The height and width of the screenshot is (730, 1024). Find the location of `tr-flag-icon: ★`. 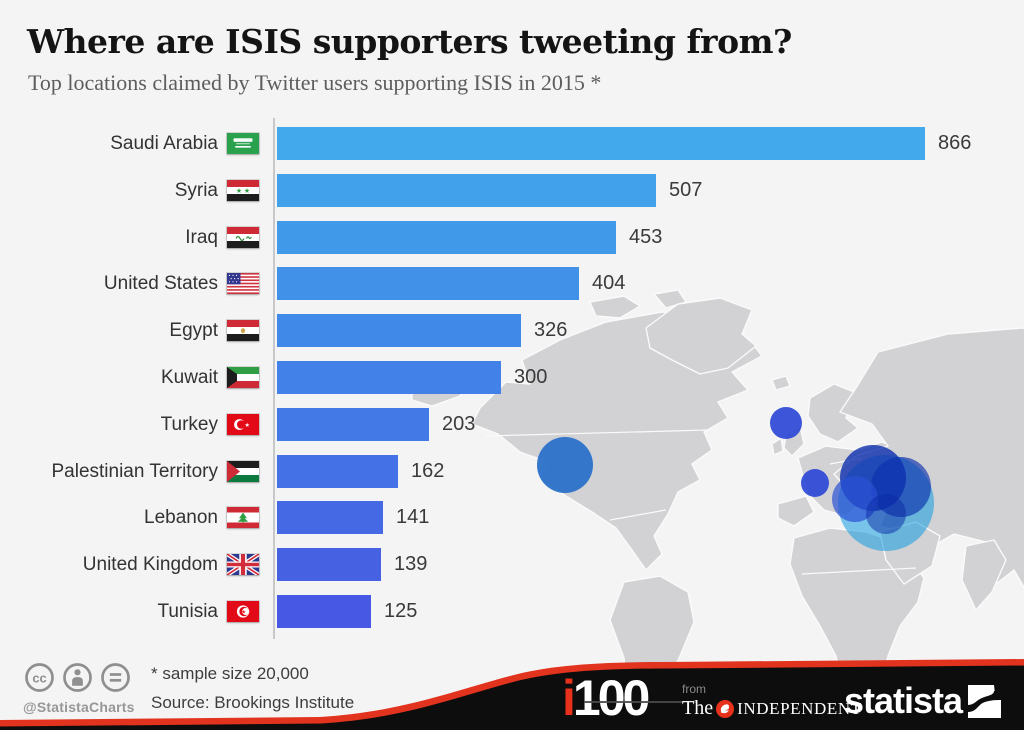

tr-flag-icon: ★ is located at coordinates (243, 424).